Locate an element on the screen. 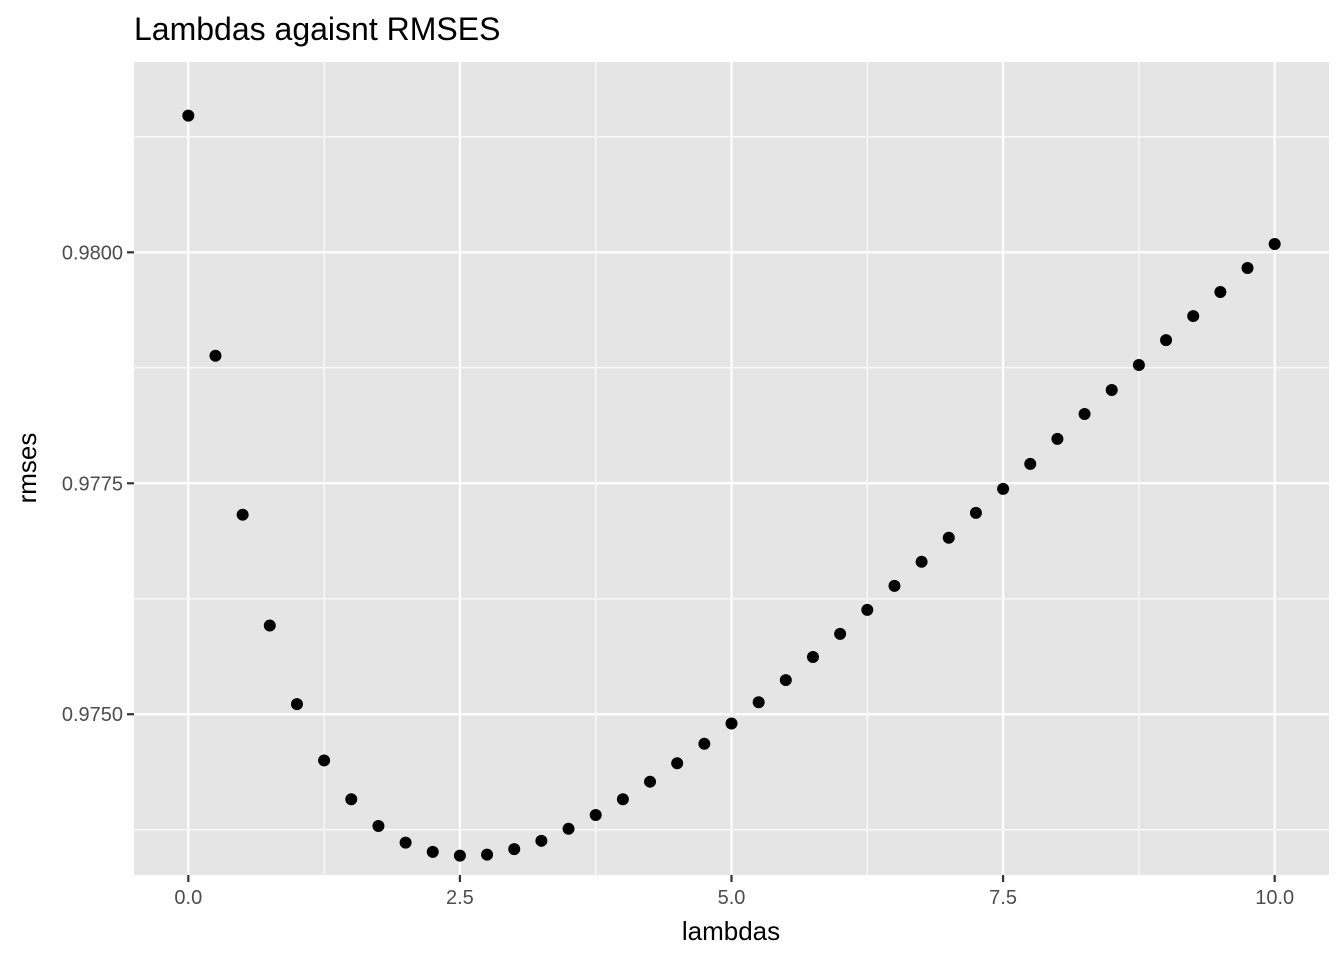  x-axis-ticks: 0.0 2.5 5.0 7.5 10.0 is located at coordinates (734, 892).